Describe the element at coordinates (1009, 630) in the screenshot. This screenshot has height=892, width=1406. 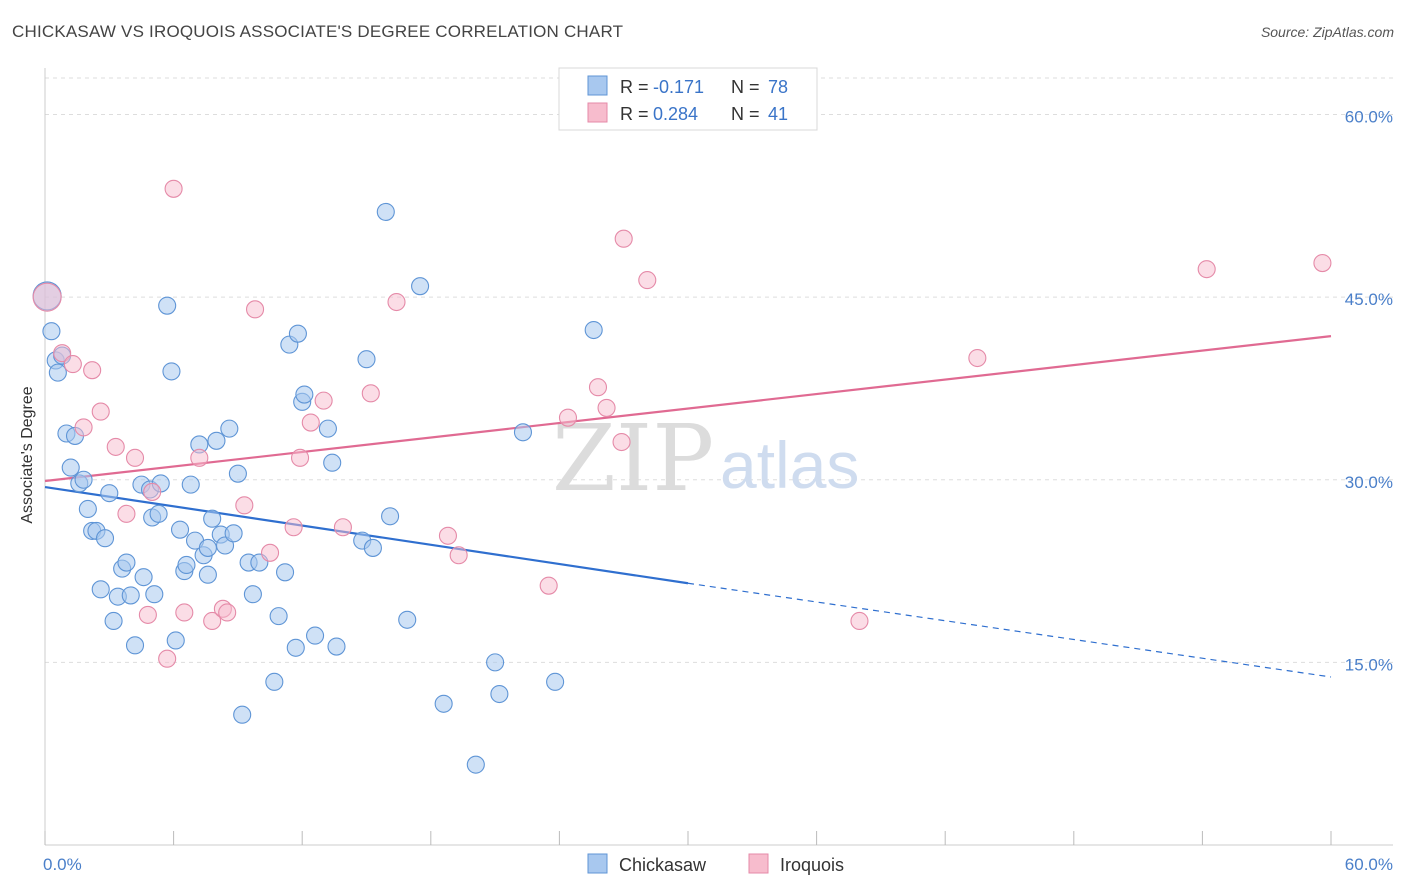
I see `chickasaw-trend-extension` at that location.